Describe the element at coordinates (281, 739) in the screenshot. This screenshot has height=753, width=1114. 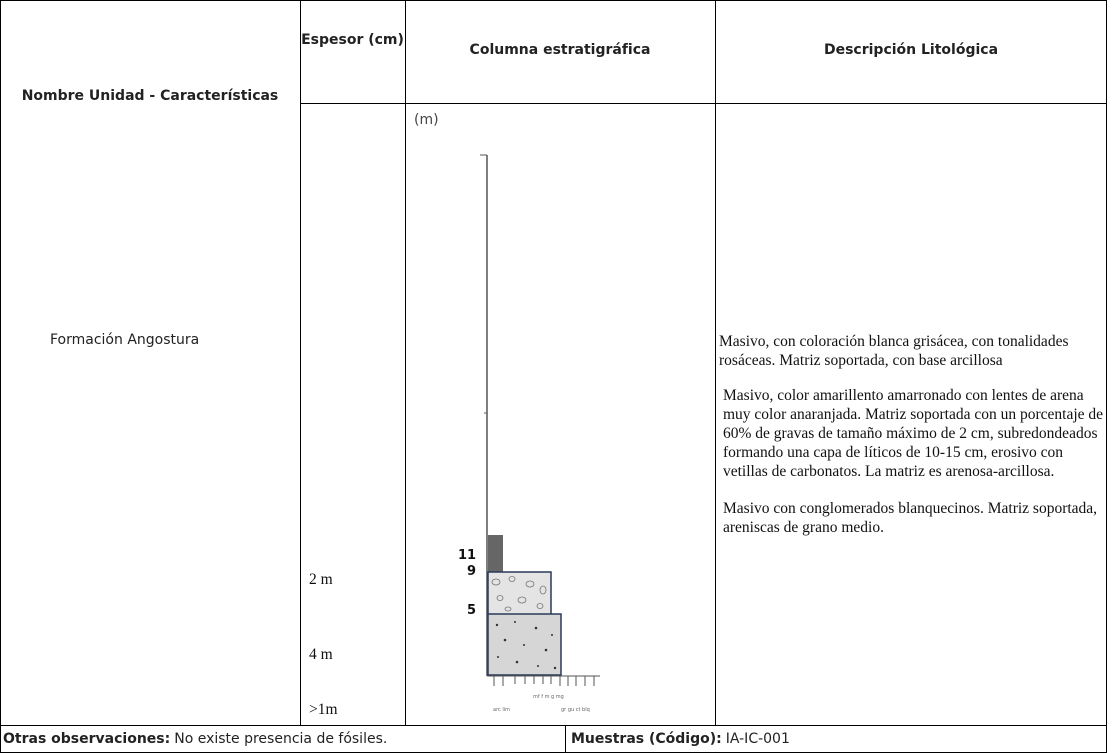
I see `observations-text: No existe presencia de fósiles.` at that location.